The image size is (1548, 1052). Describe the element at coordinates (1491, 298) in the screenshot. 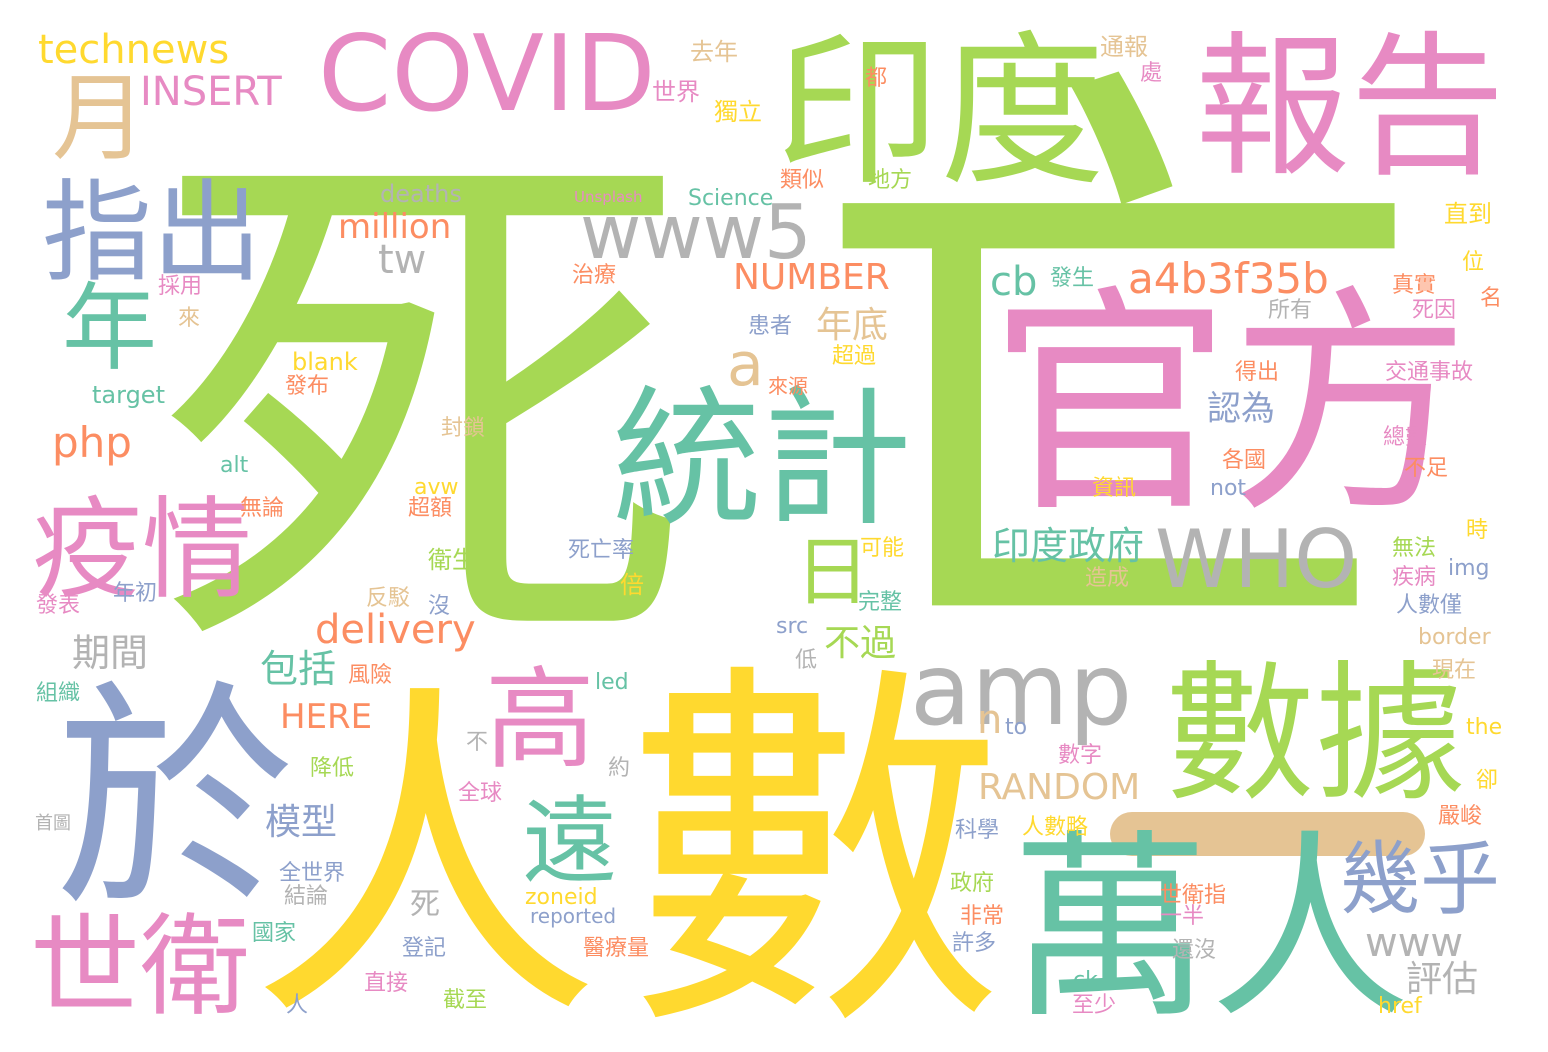

I see `word-ming: 名` at that location.